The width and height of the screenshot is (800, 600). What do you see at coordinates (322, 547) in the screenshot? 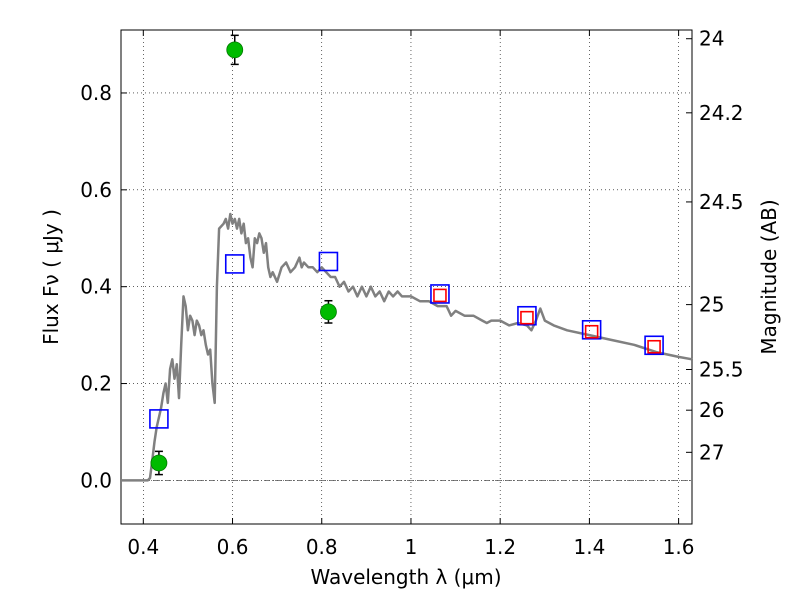
I see `x-tick-label: 0.8` at bounding box center [322, 547].